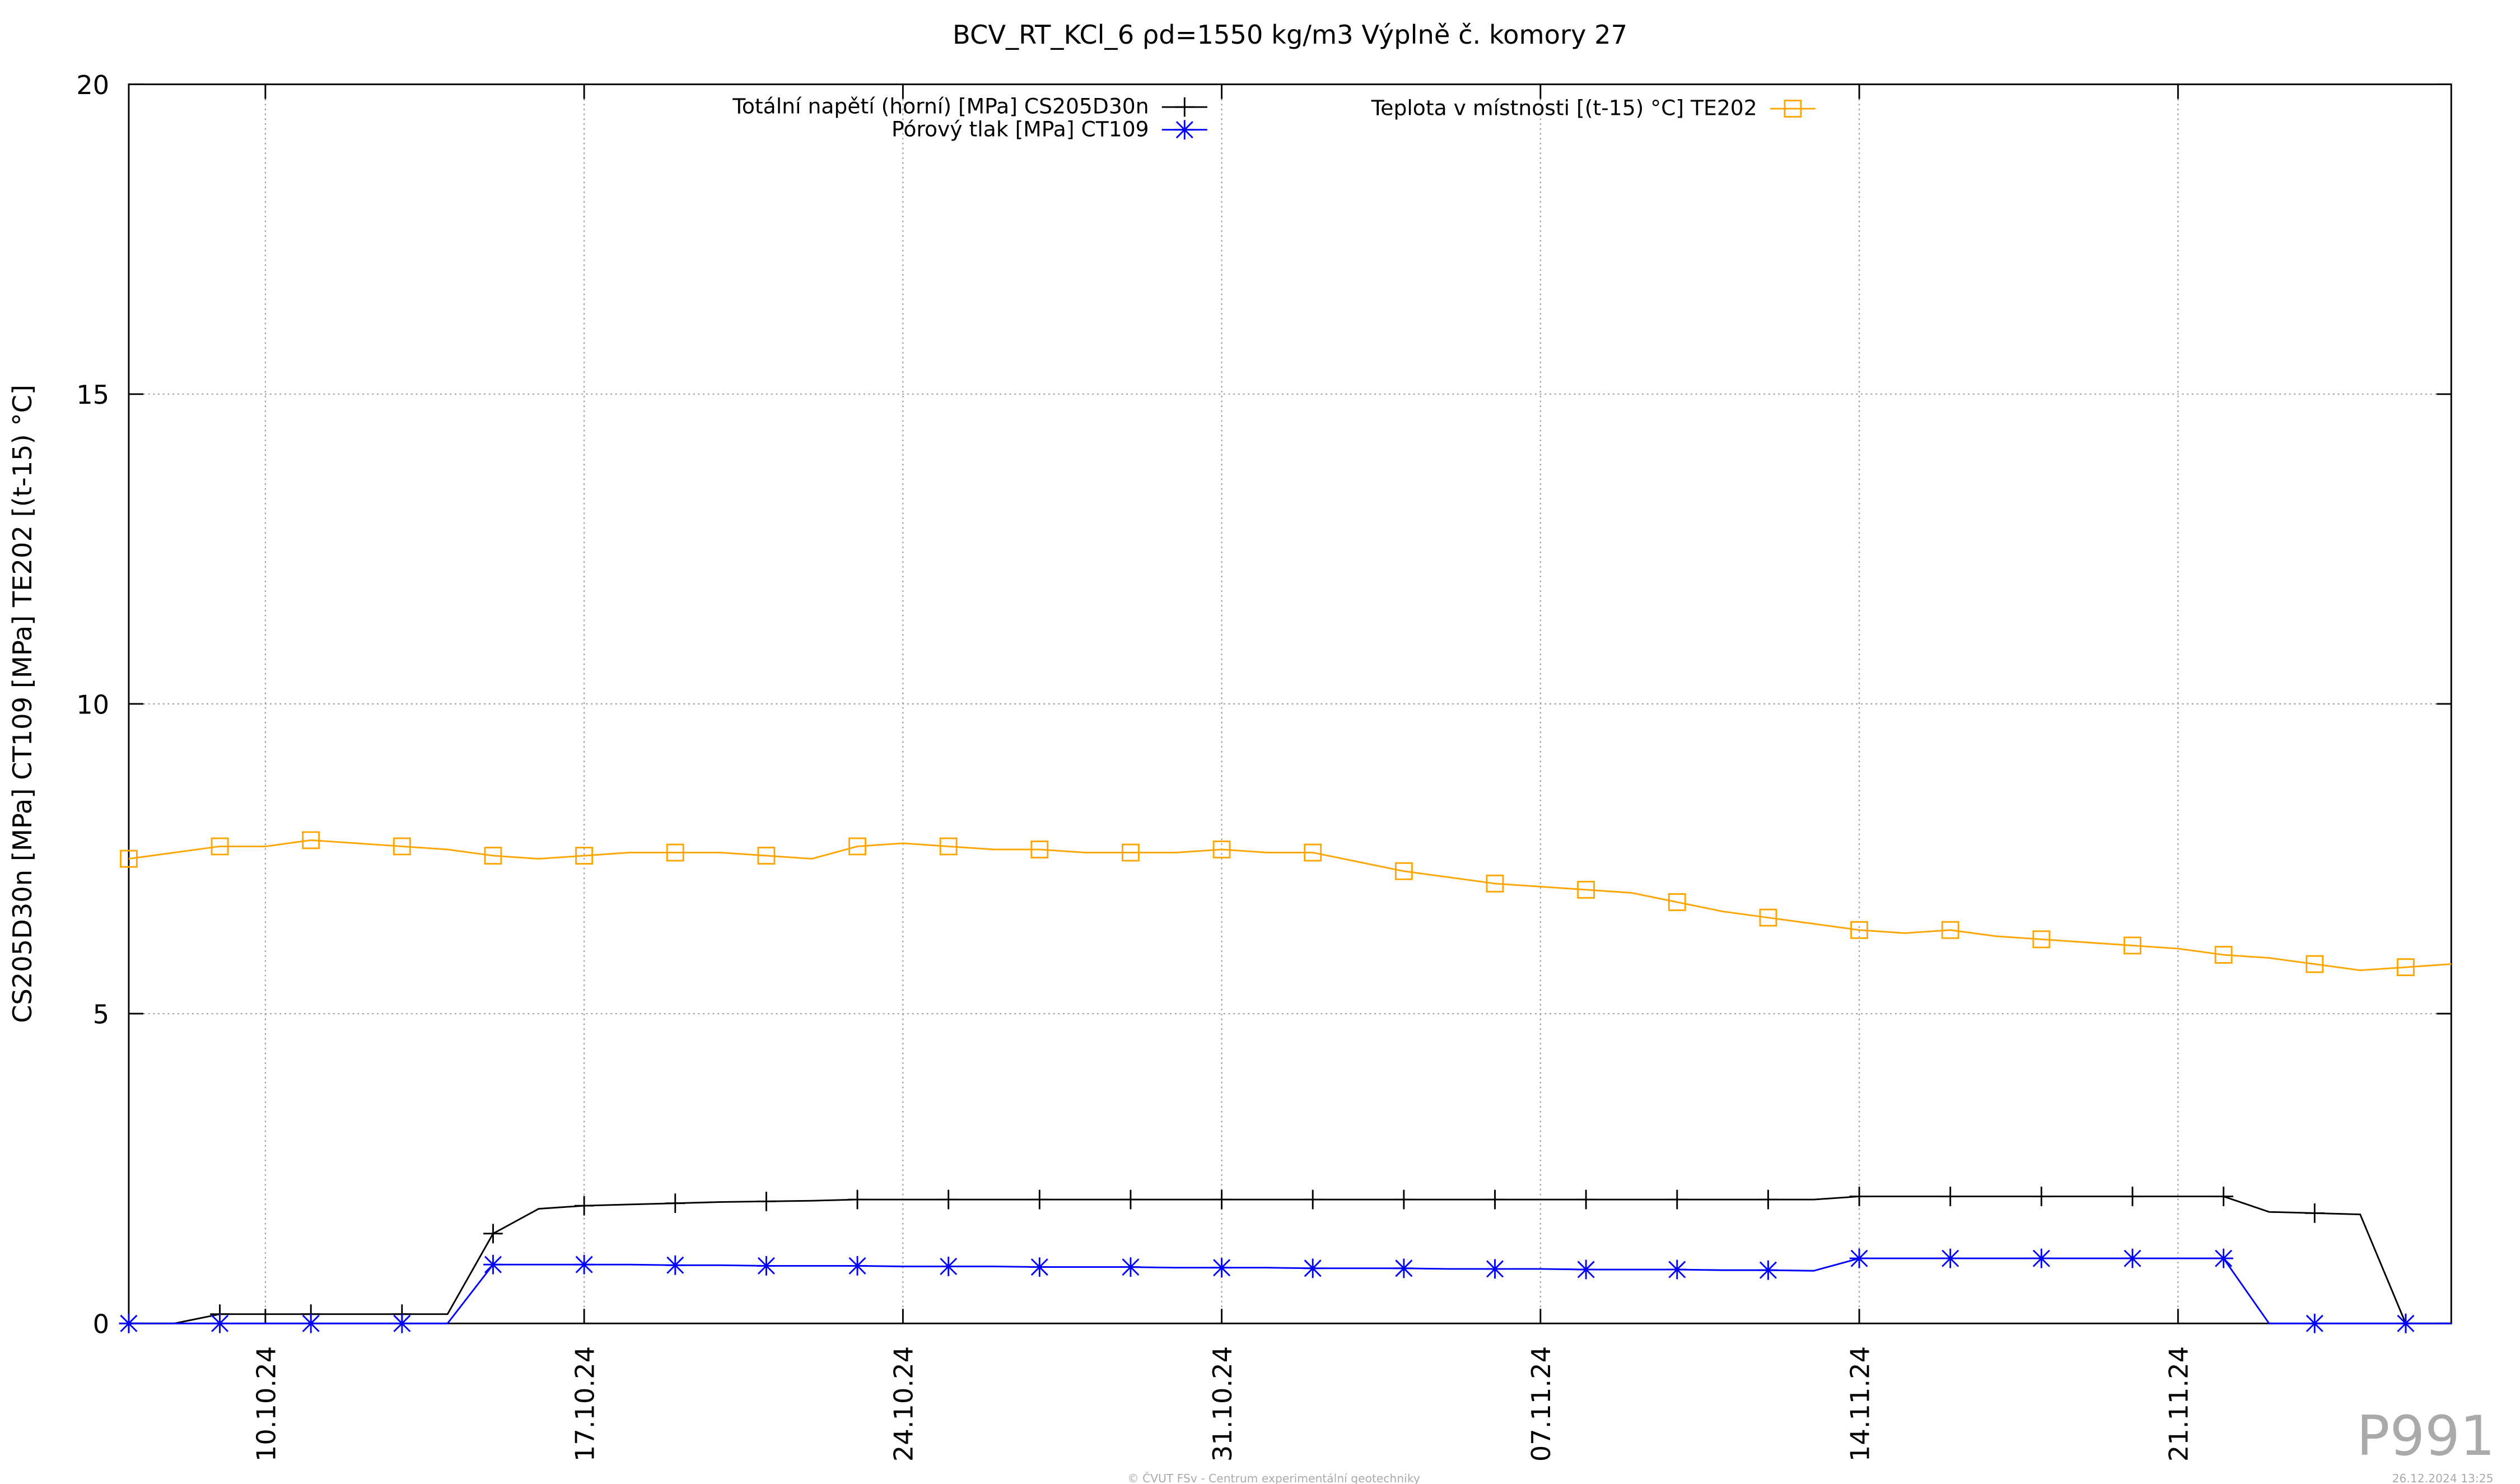  Describe the element at coordinates (93, 705) in the screenshot. I see `y-tick-label: 10` at that location.